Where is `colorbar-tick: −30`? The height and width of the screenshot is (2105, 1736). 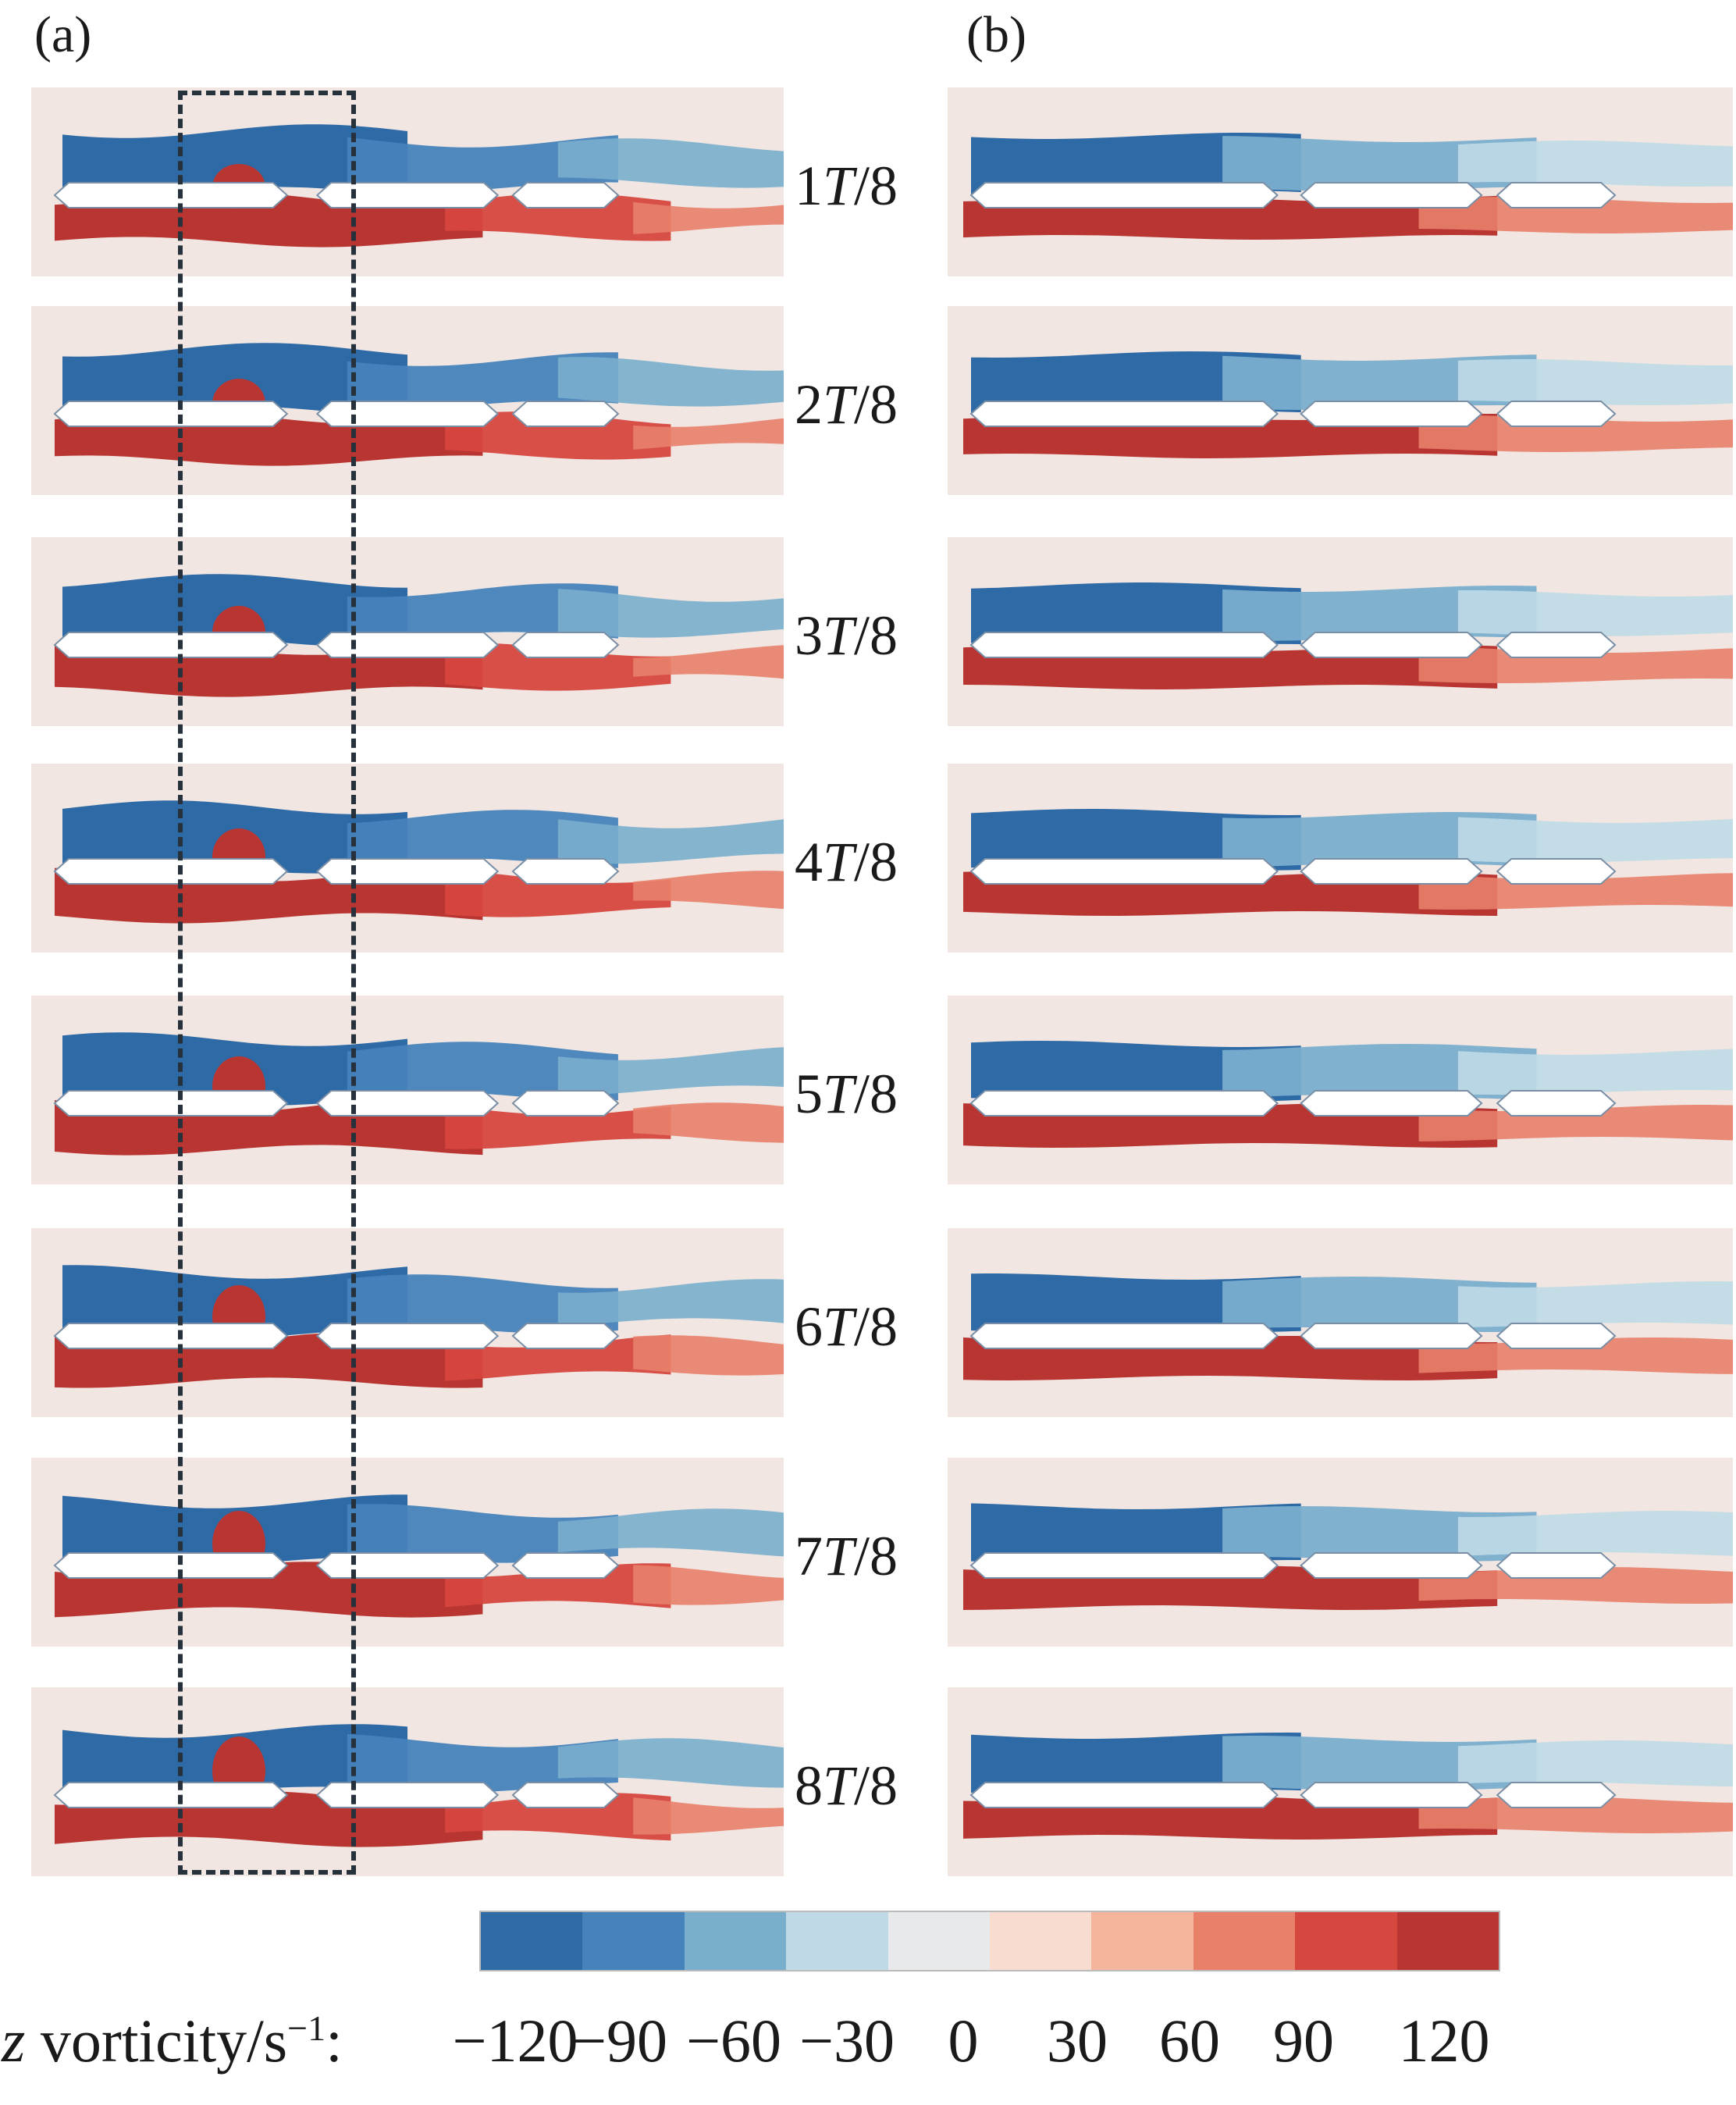
colorbar-tick: −30 is located at coordinates (847, 2041).